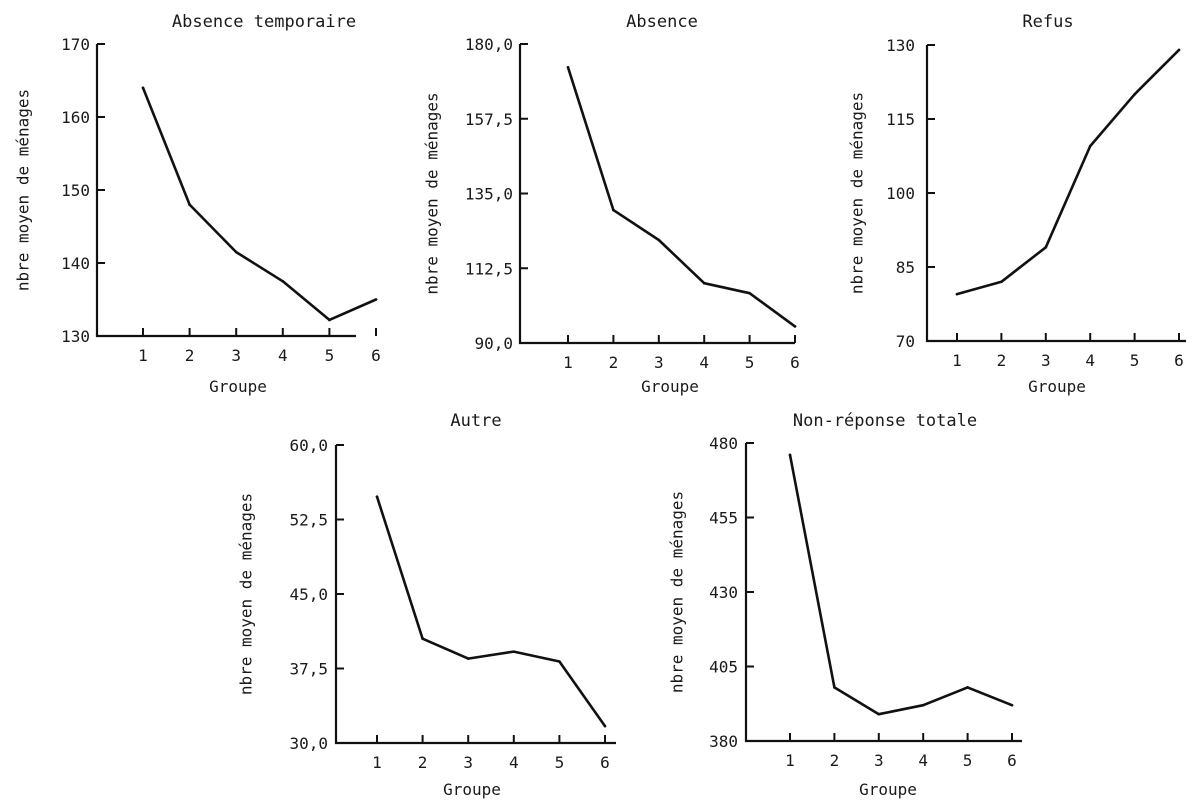 This screenshot has height=801, width=1195. What do you see at coordinates (489, 119) in the screenshot?
I see `y-tick-label: 157,5` at bounding box center [489, 119].